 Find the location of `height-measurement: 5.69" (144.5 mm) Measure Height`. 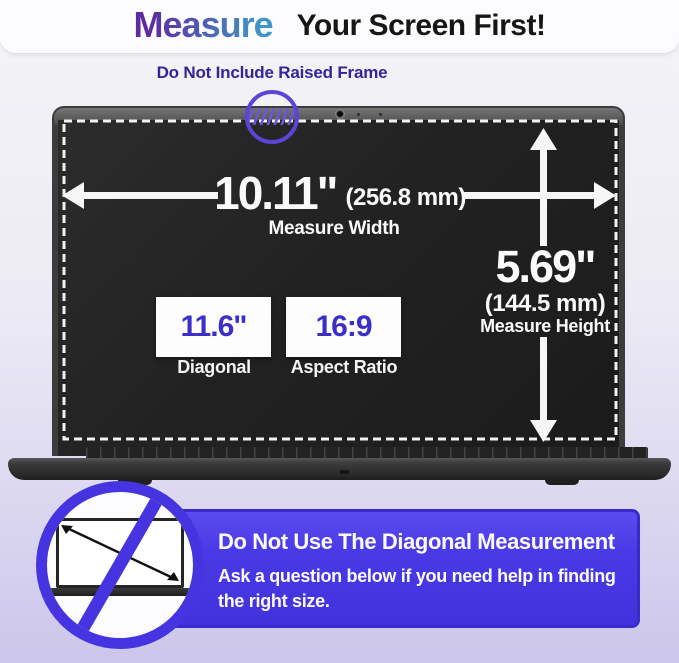

height-measurement: 5.69" (144.5 mm) Measure Height is located at coordinates (545, 290).